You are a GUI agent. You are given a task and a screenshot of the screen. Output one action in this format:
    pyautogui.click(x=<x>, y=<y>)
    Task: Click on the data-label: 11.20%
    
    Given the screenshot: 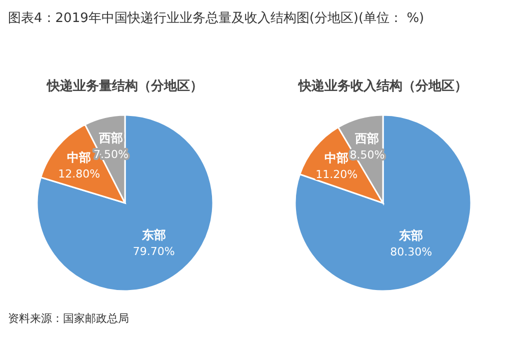 What is the action you would take?
    pyautogui.click(x=337, y=175)
    